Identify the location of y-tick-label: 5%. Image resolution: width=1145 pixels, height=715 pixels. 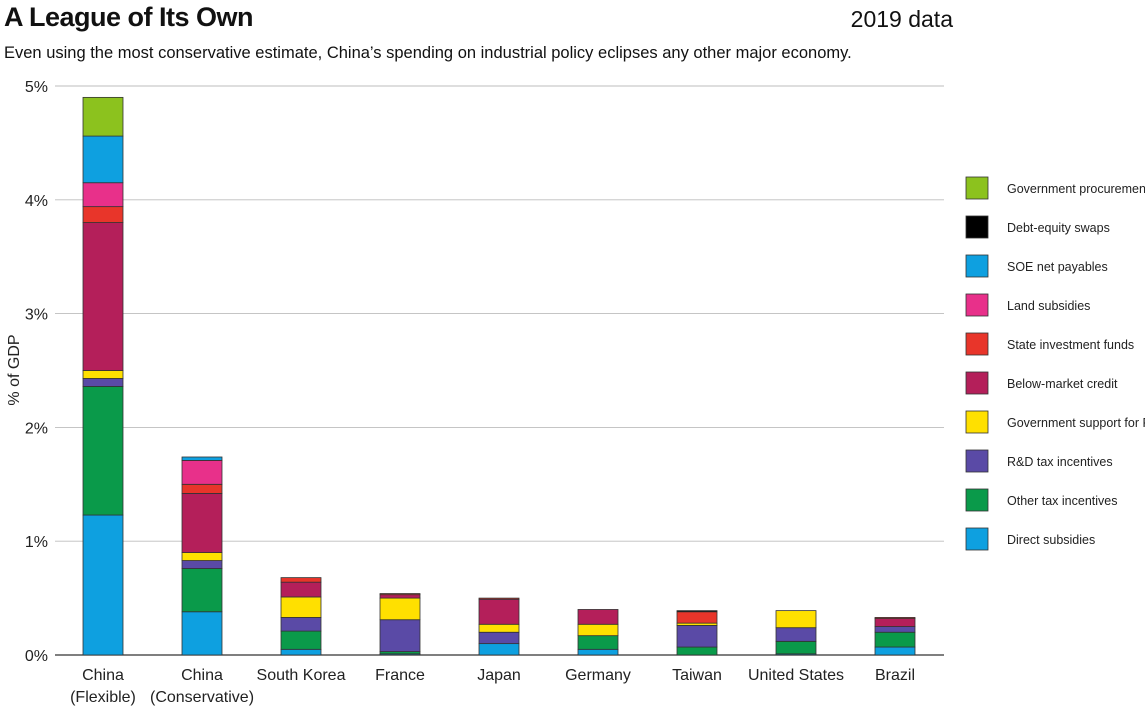
(36, 87).